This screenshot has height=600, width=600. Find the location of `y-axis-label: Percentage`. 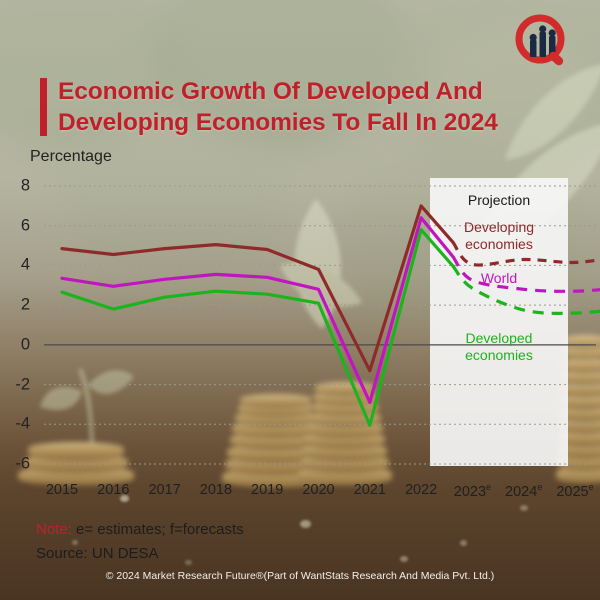

y-axis-label: Percentage is located at coordinates (71, 156).